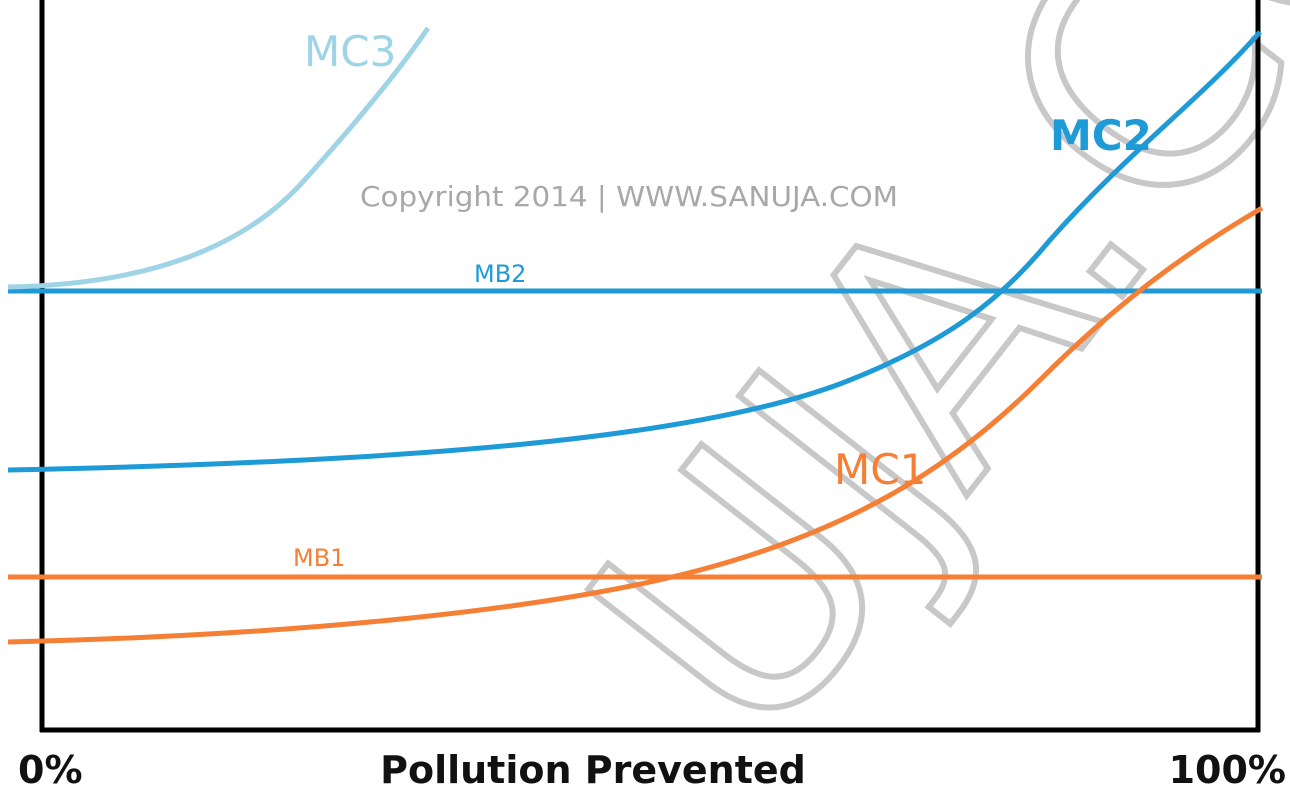 The height and width of the screenshot is (789, 1290). What do you see at coordinates (629, 196) in the screenshot?
I see `copyright: Copyright 2014 | WWW.SANUJA.COM` at bounding box center [629, 196].